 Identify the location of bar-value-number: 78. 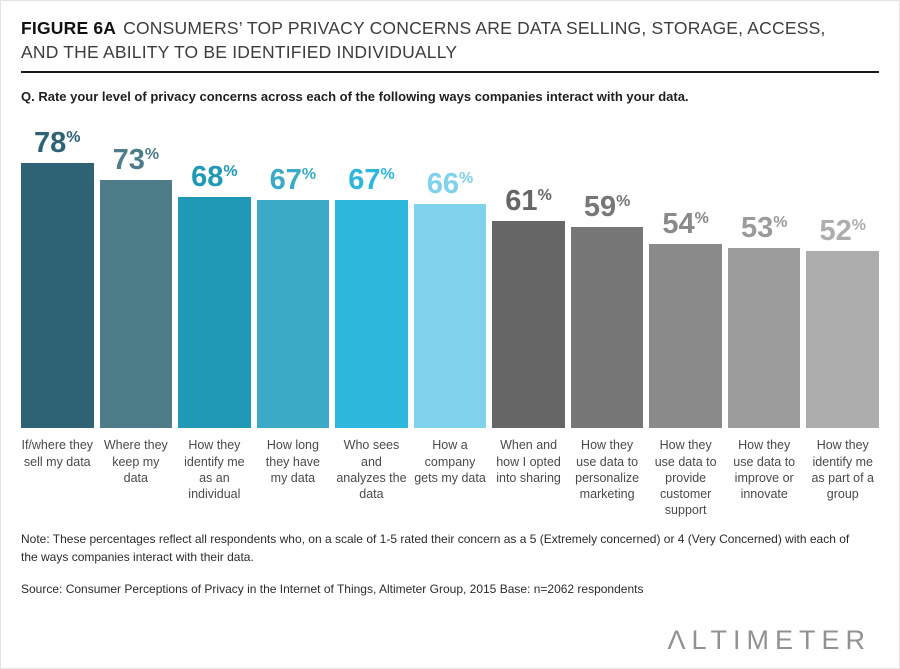
(50, 143).